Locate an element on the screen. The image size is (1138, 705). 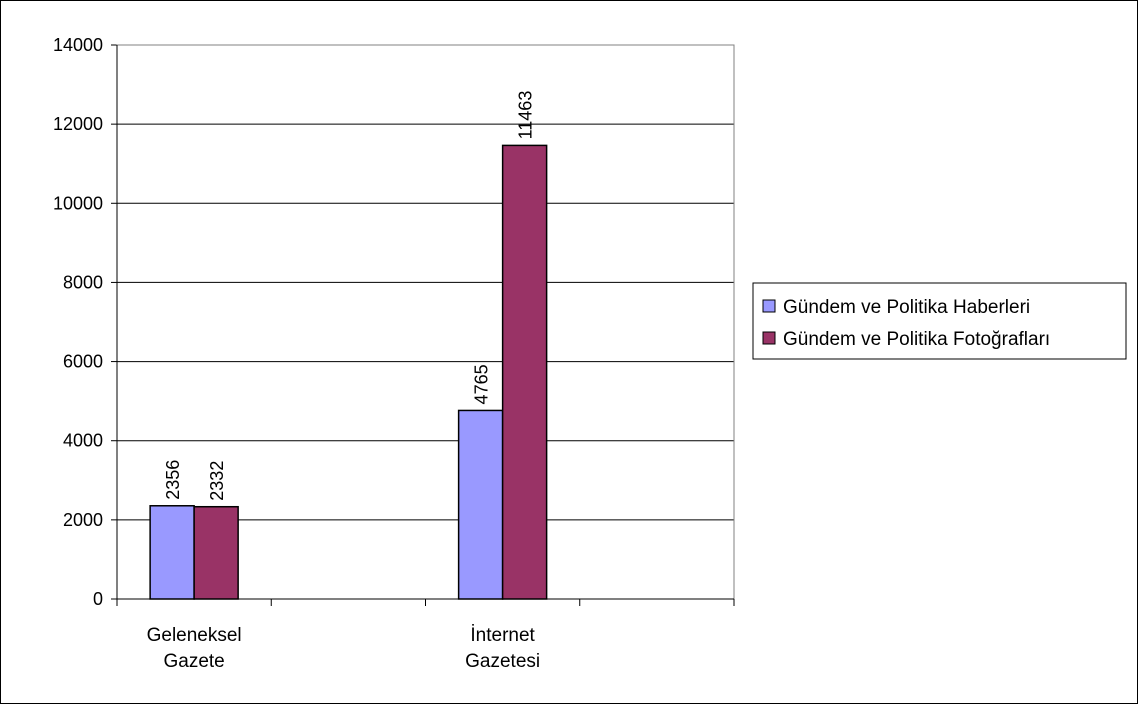
x-category-label: İnternet is located at coordinates (502, 635).